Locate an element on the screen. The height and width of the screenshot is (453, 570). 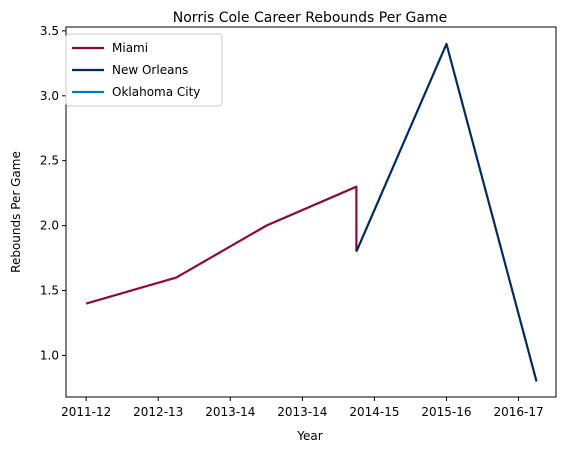
series-line-miami is located at coordinates (221, 245).